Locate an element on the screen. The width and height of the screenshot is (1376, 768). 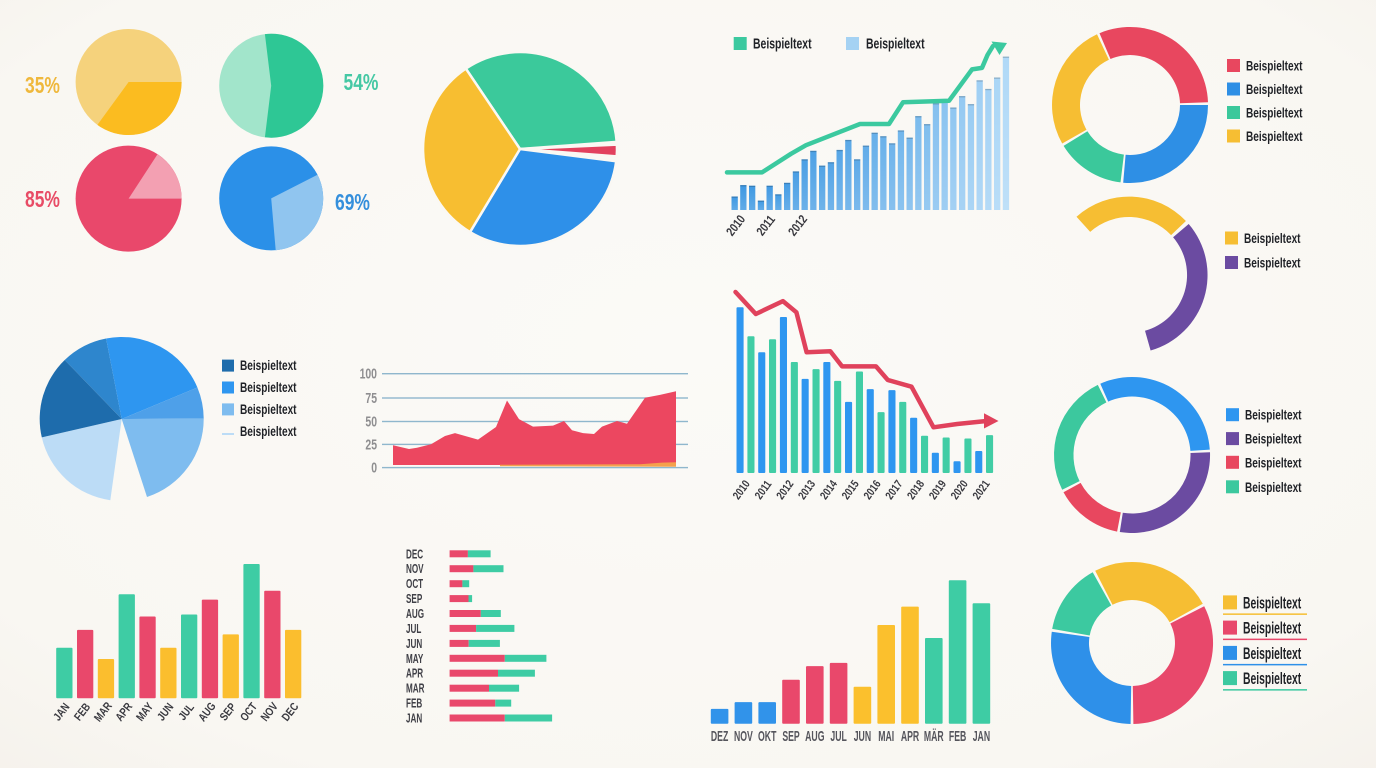
svg-text: 54% is located at coordinates (361, 83).